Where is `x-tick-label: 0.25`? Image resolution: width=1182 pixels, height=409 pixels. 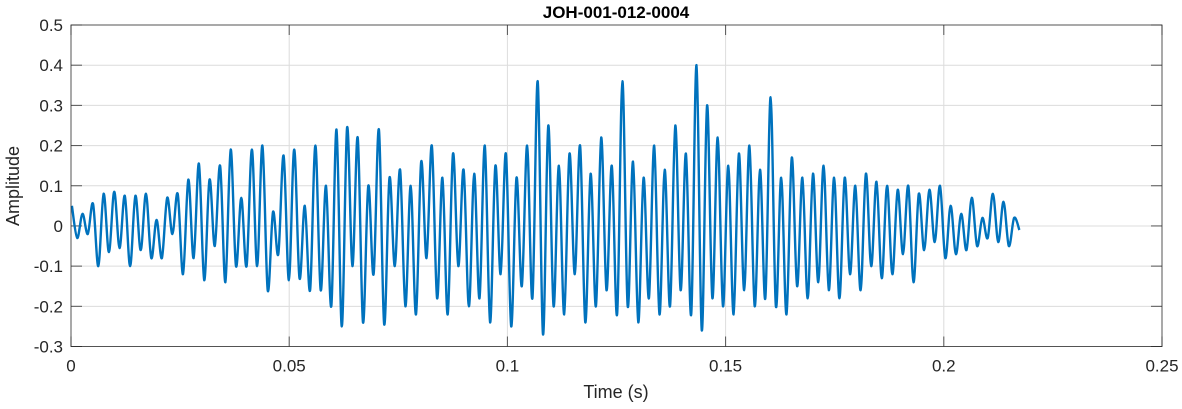
x-tick-label: 0.25 is located at coordinates (1161, 366).